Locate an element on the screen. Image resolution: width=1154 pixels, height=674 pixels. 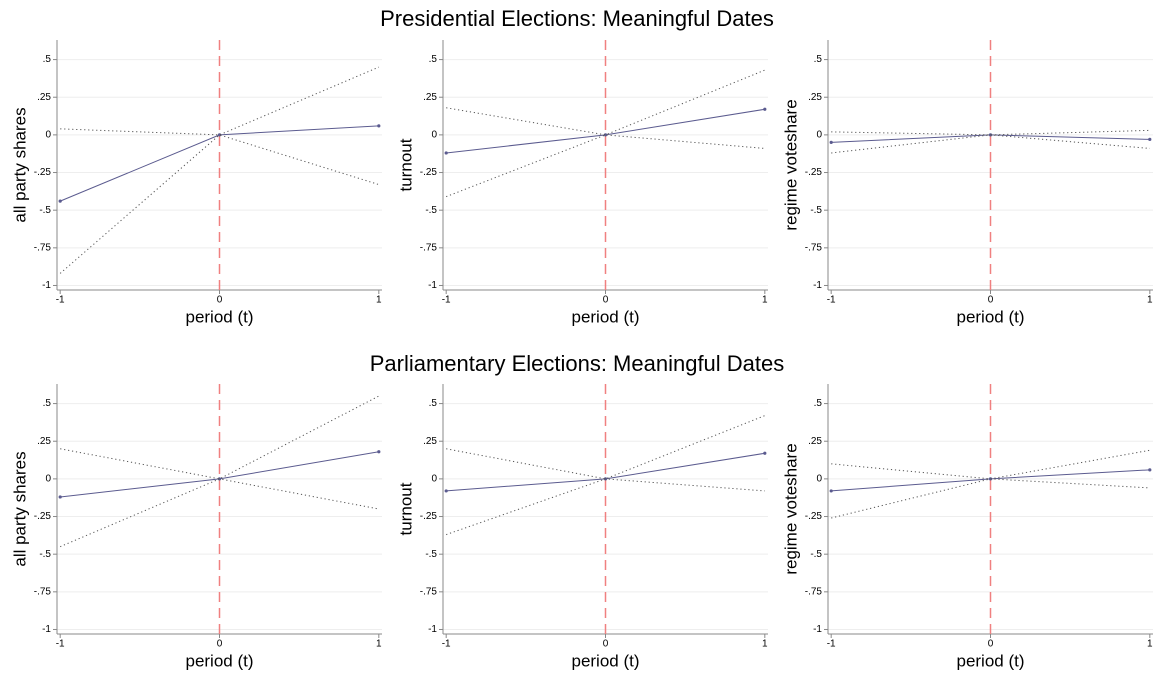
section-title: Presidential Elections: Meaningful Dates is located at coordinates (577, 18).